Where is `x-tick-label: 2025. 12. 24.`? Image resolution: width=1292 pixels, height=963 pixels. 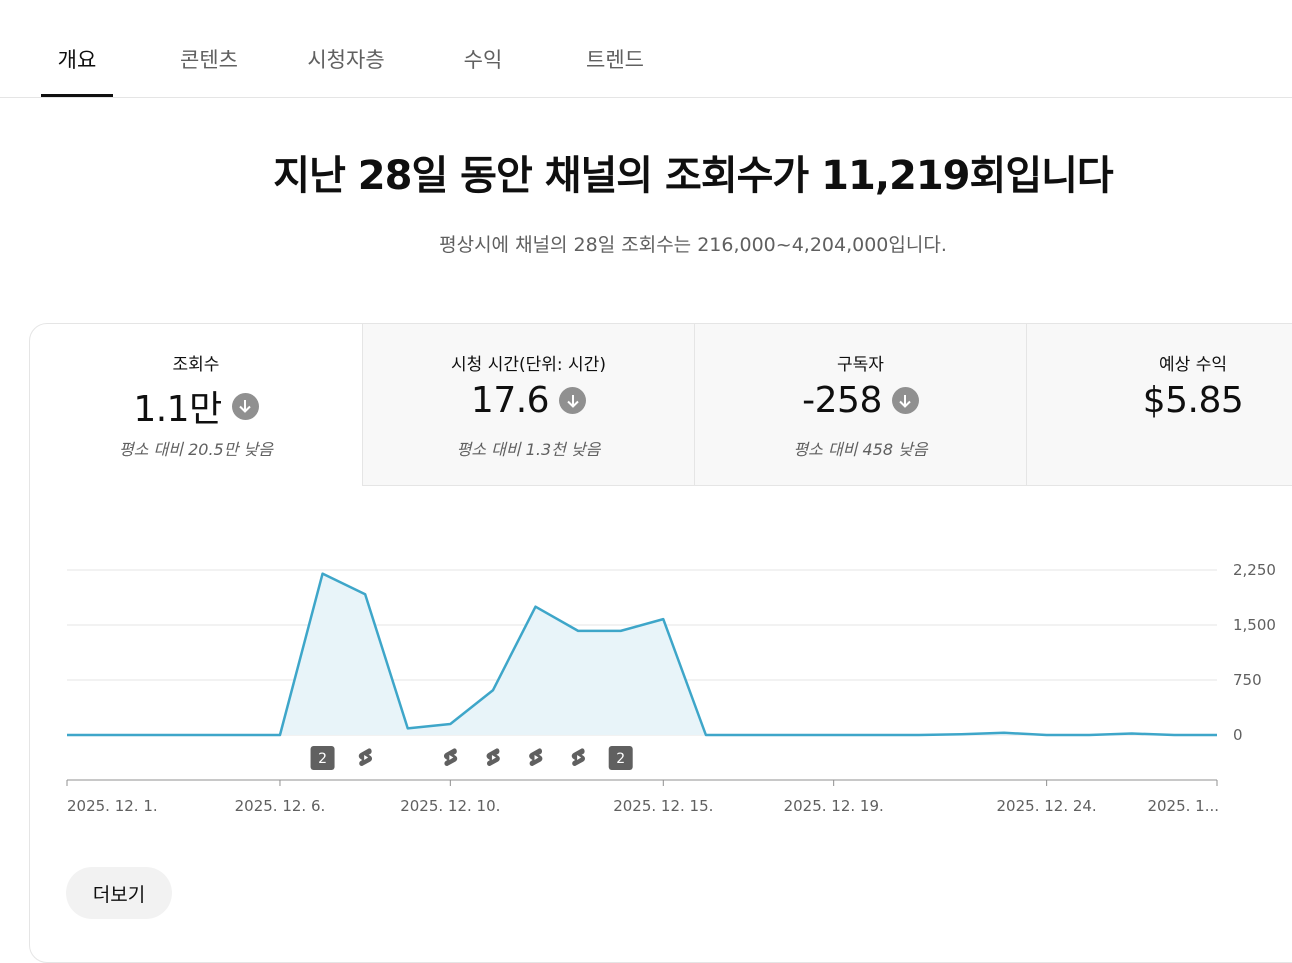
x-tick-label: 2025. 12. 24. is located at coordinates (1047, 806).